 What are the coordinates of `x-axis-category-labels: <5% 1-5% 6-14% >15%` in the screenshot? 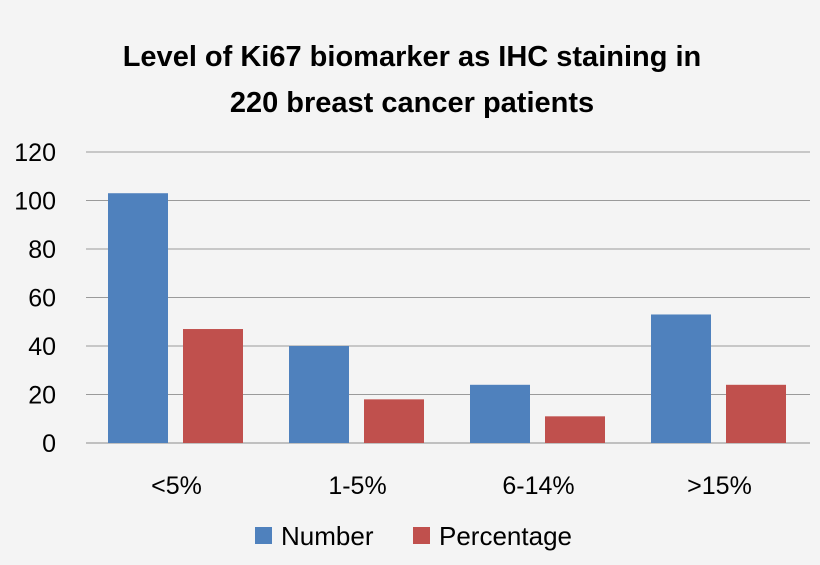 It's located at (451, 486).